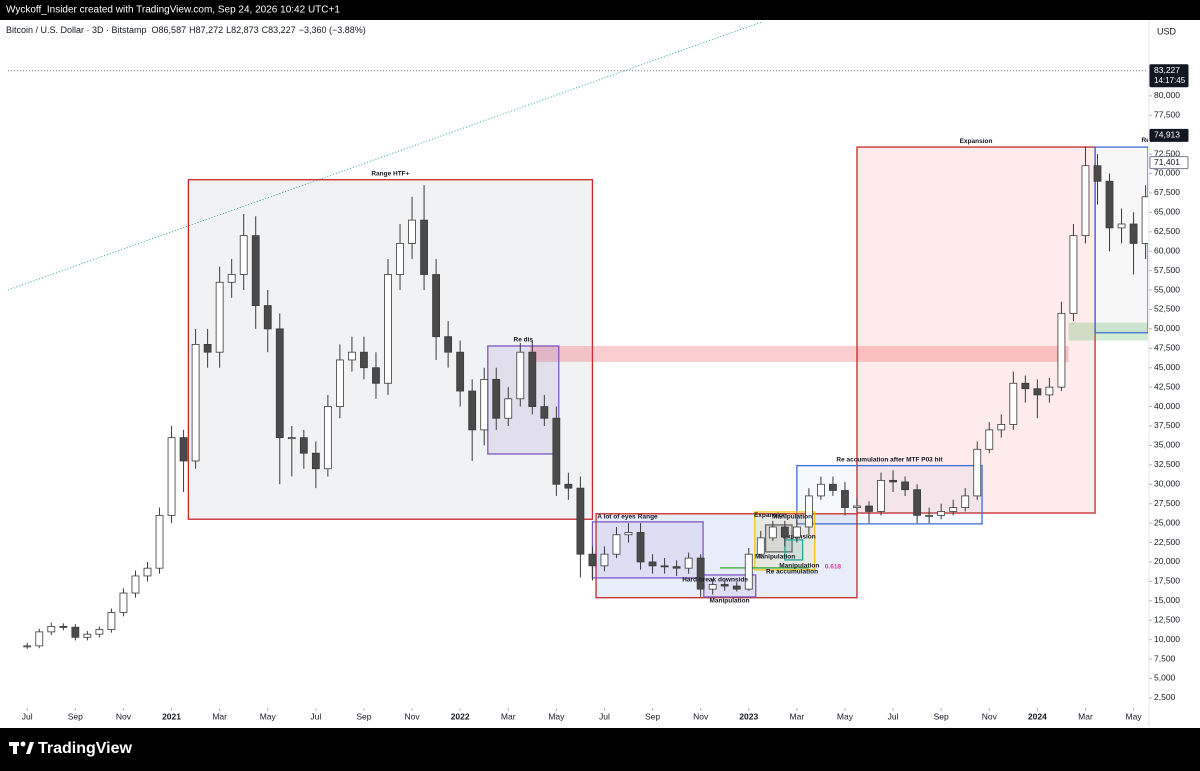 The width and height of the screenshot is (1200, 771). What do you see at coordinates (1167, 31) in the screenshot?
I see `currency: USD` at bounding box center [1167, 31].